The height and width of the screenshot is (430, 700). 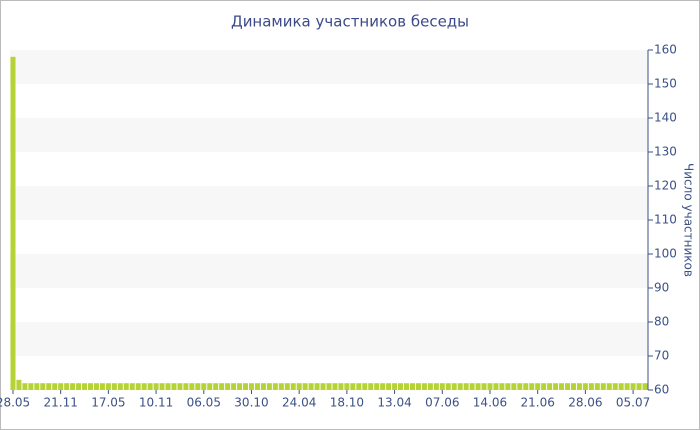 I want to click on x-tick-label: 05.07, so click(x=633, y=403).